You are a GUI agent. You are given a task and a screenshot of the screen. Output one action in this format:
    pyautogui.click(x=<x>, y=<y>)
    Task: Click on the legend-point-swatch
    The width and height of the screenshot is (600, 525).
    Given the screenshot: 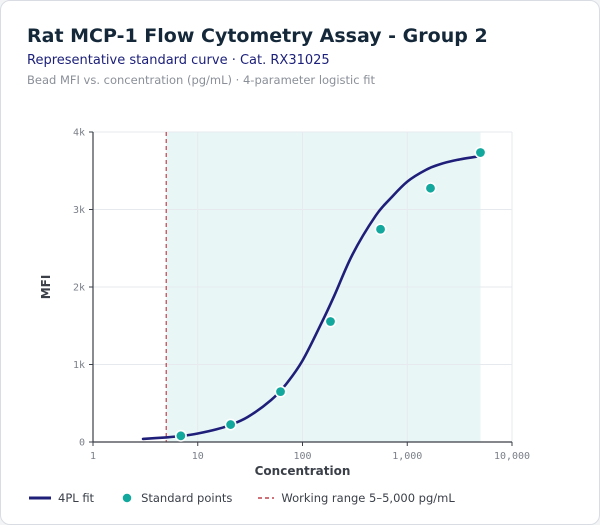 What is the action you would take?
    pyautogui.click(x=127, y=498)
    